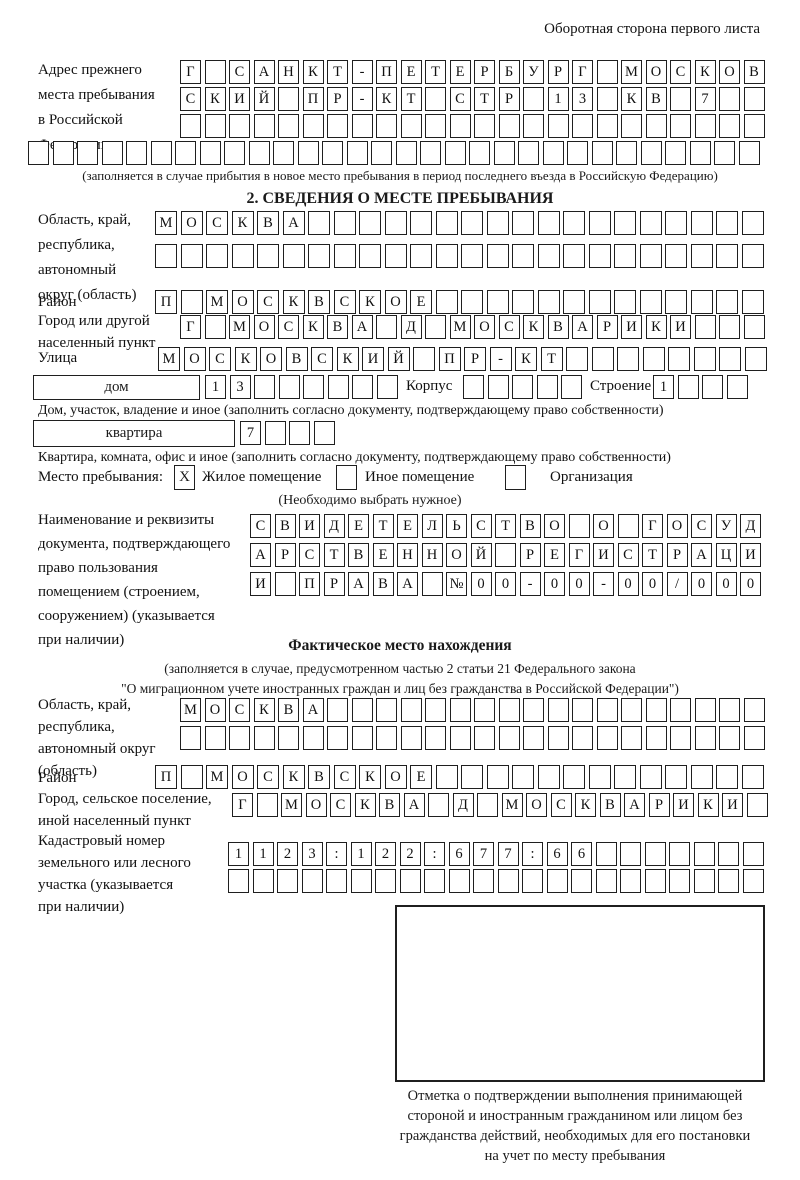 This screenshot has width=800, height=1180. Describe the element at coordinates (554, 584) in the screenshot. I see `form-cell: 0` at that location.